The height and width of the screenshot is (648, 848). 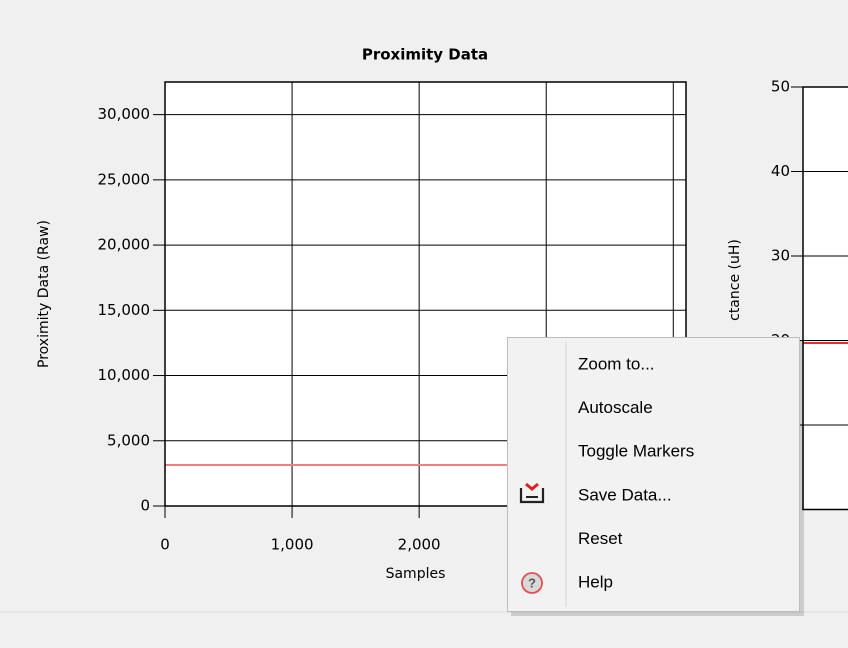 What do you see at coordinates (419, 545) in the screenshot?
I see `x-tick-label: 2,000` at bounding box center [419, 545].